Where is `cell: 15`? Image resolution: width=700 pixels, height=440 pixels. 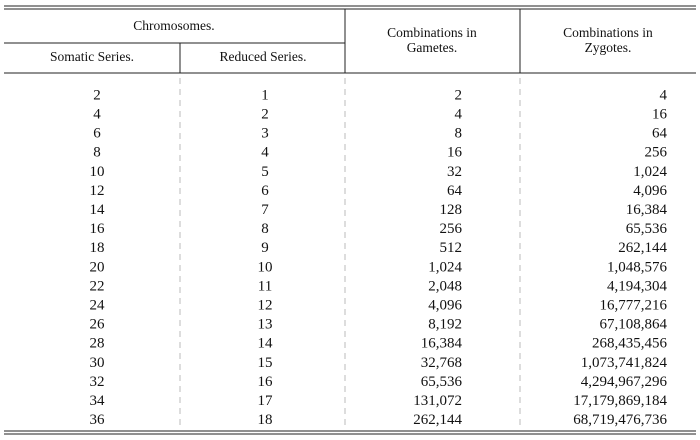 cell: 15 is located at coordinates (265, 363).